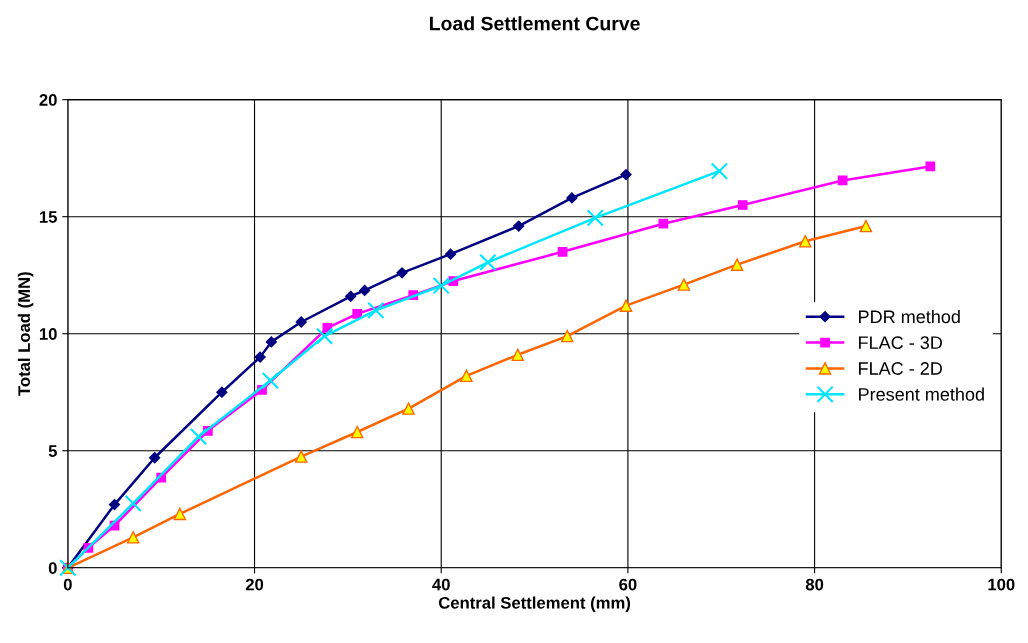 Image resolution: width=1028 pixels, height=643 pixels. What do you see at coordinates (900, 343) in the screenshot?
I see `legend-label: FLAC - 3D` at bounding box center [900, 343].